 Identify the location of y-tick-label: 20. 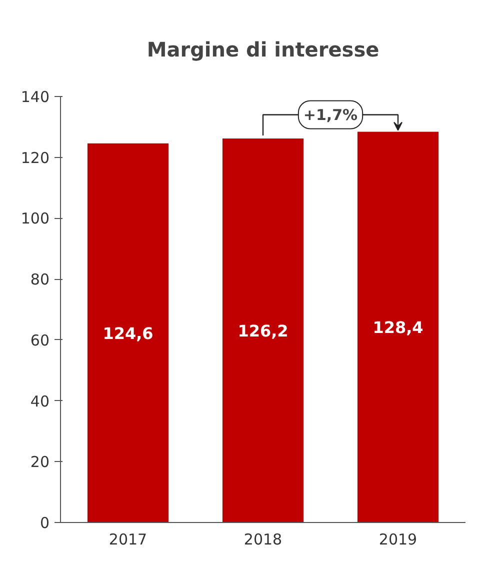
(40, 462).